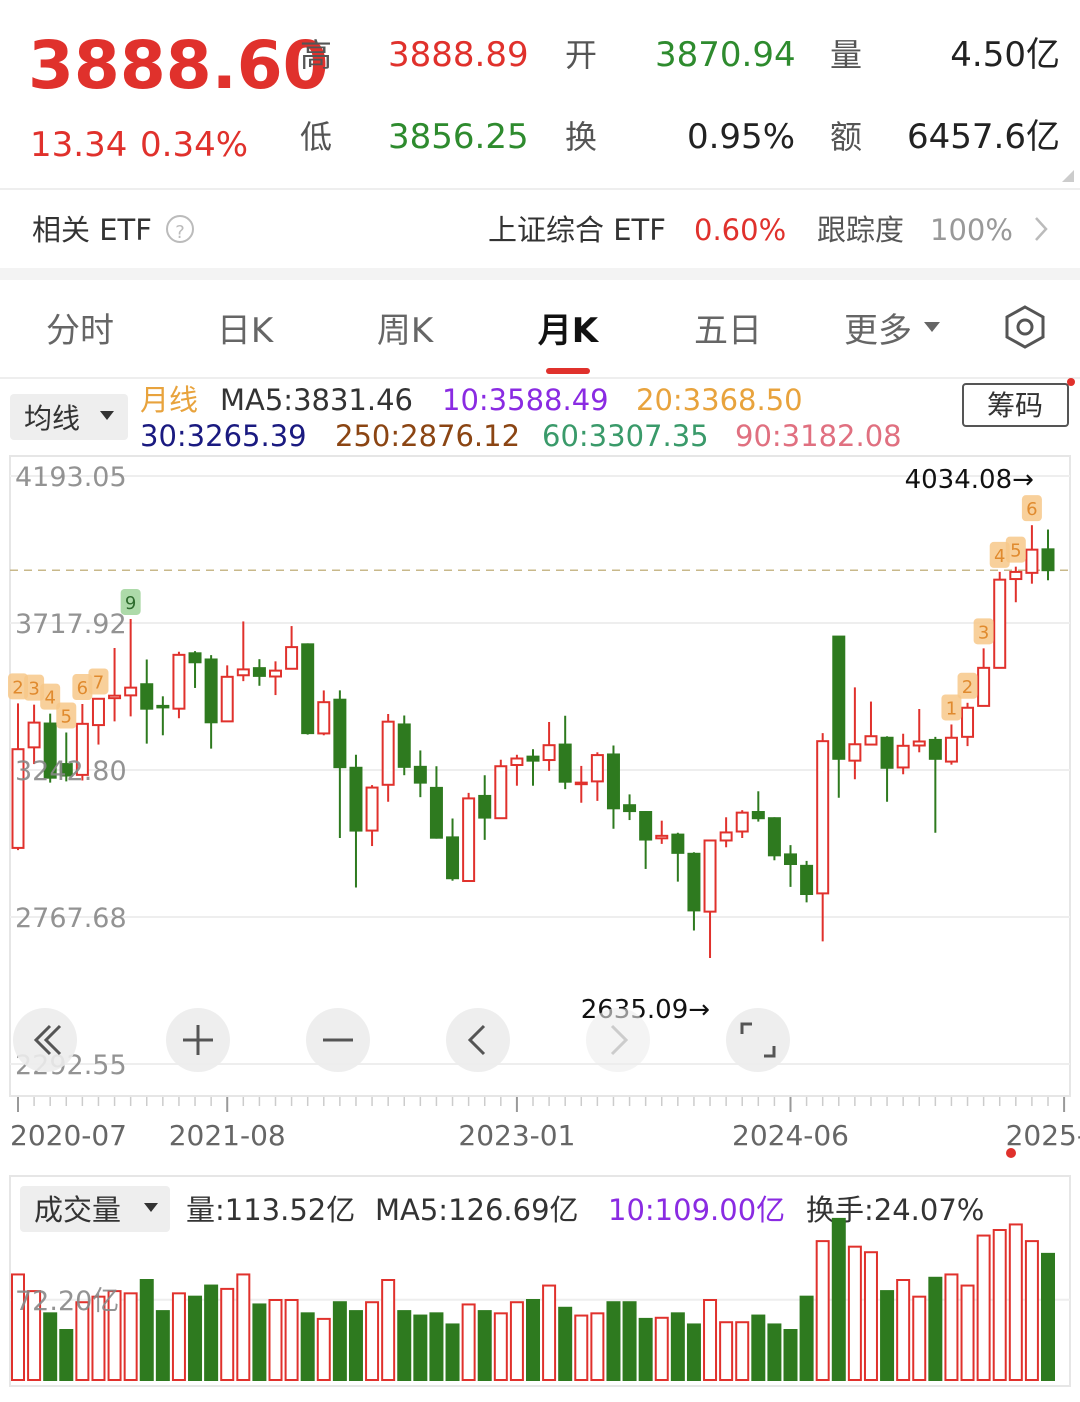 The image size is (1080, 1402). I want to click on tab-indicator, so click(568, 371).